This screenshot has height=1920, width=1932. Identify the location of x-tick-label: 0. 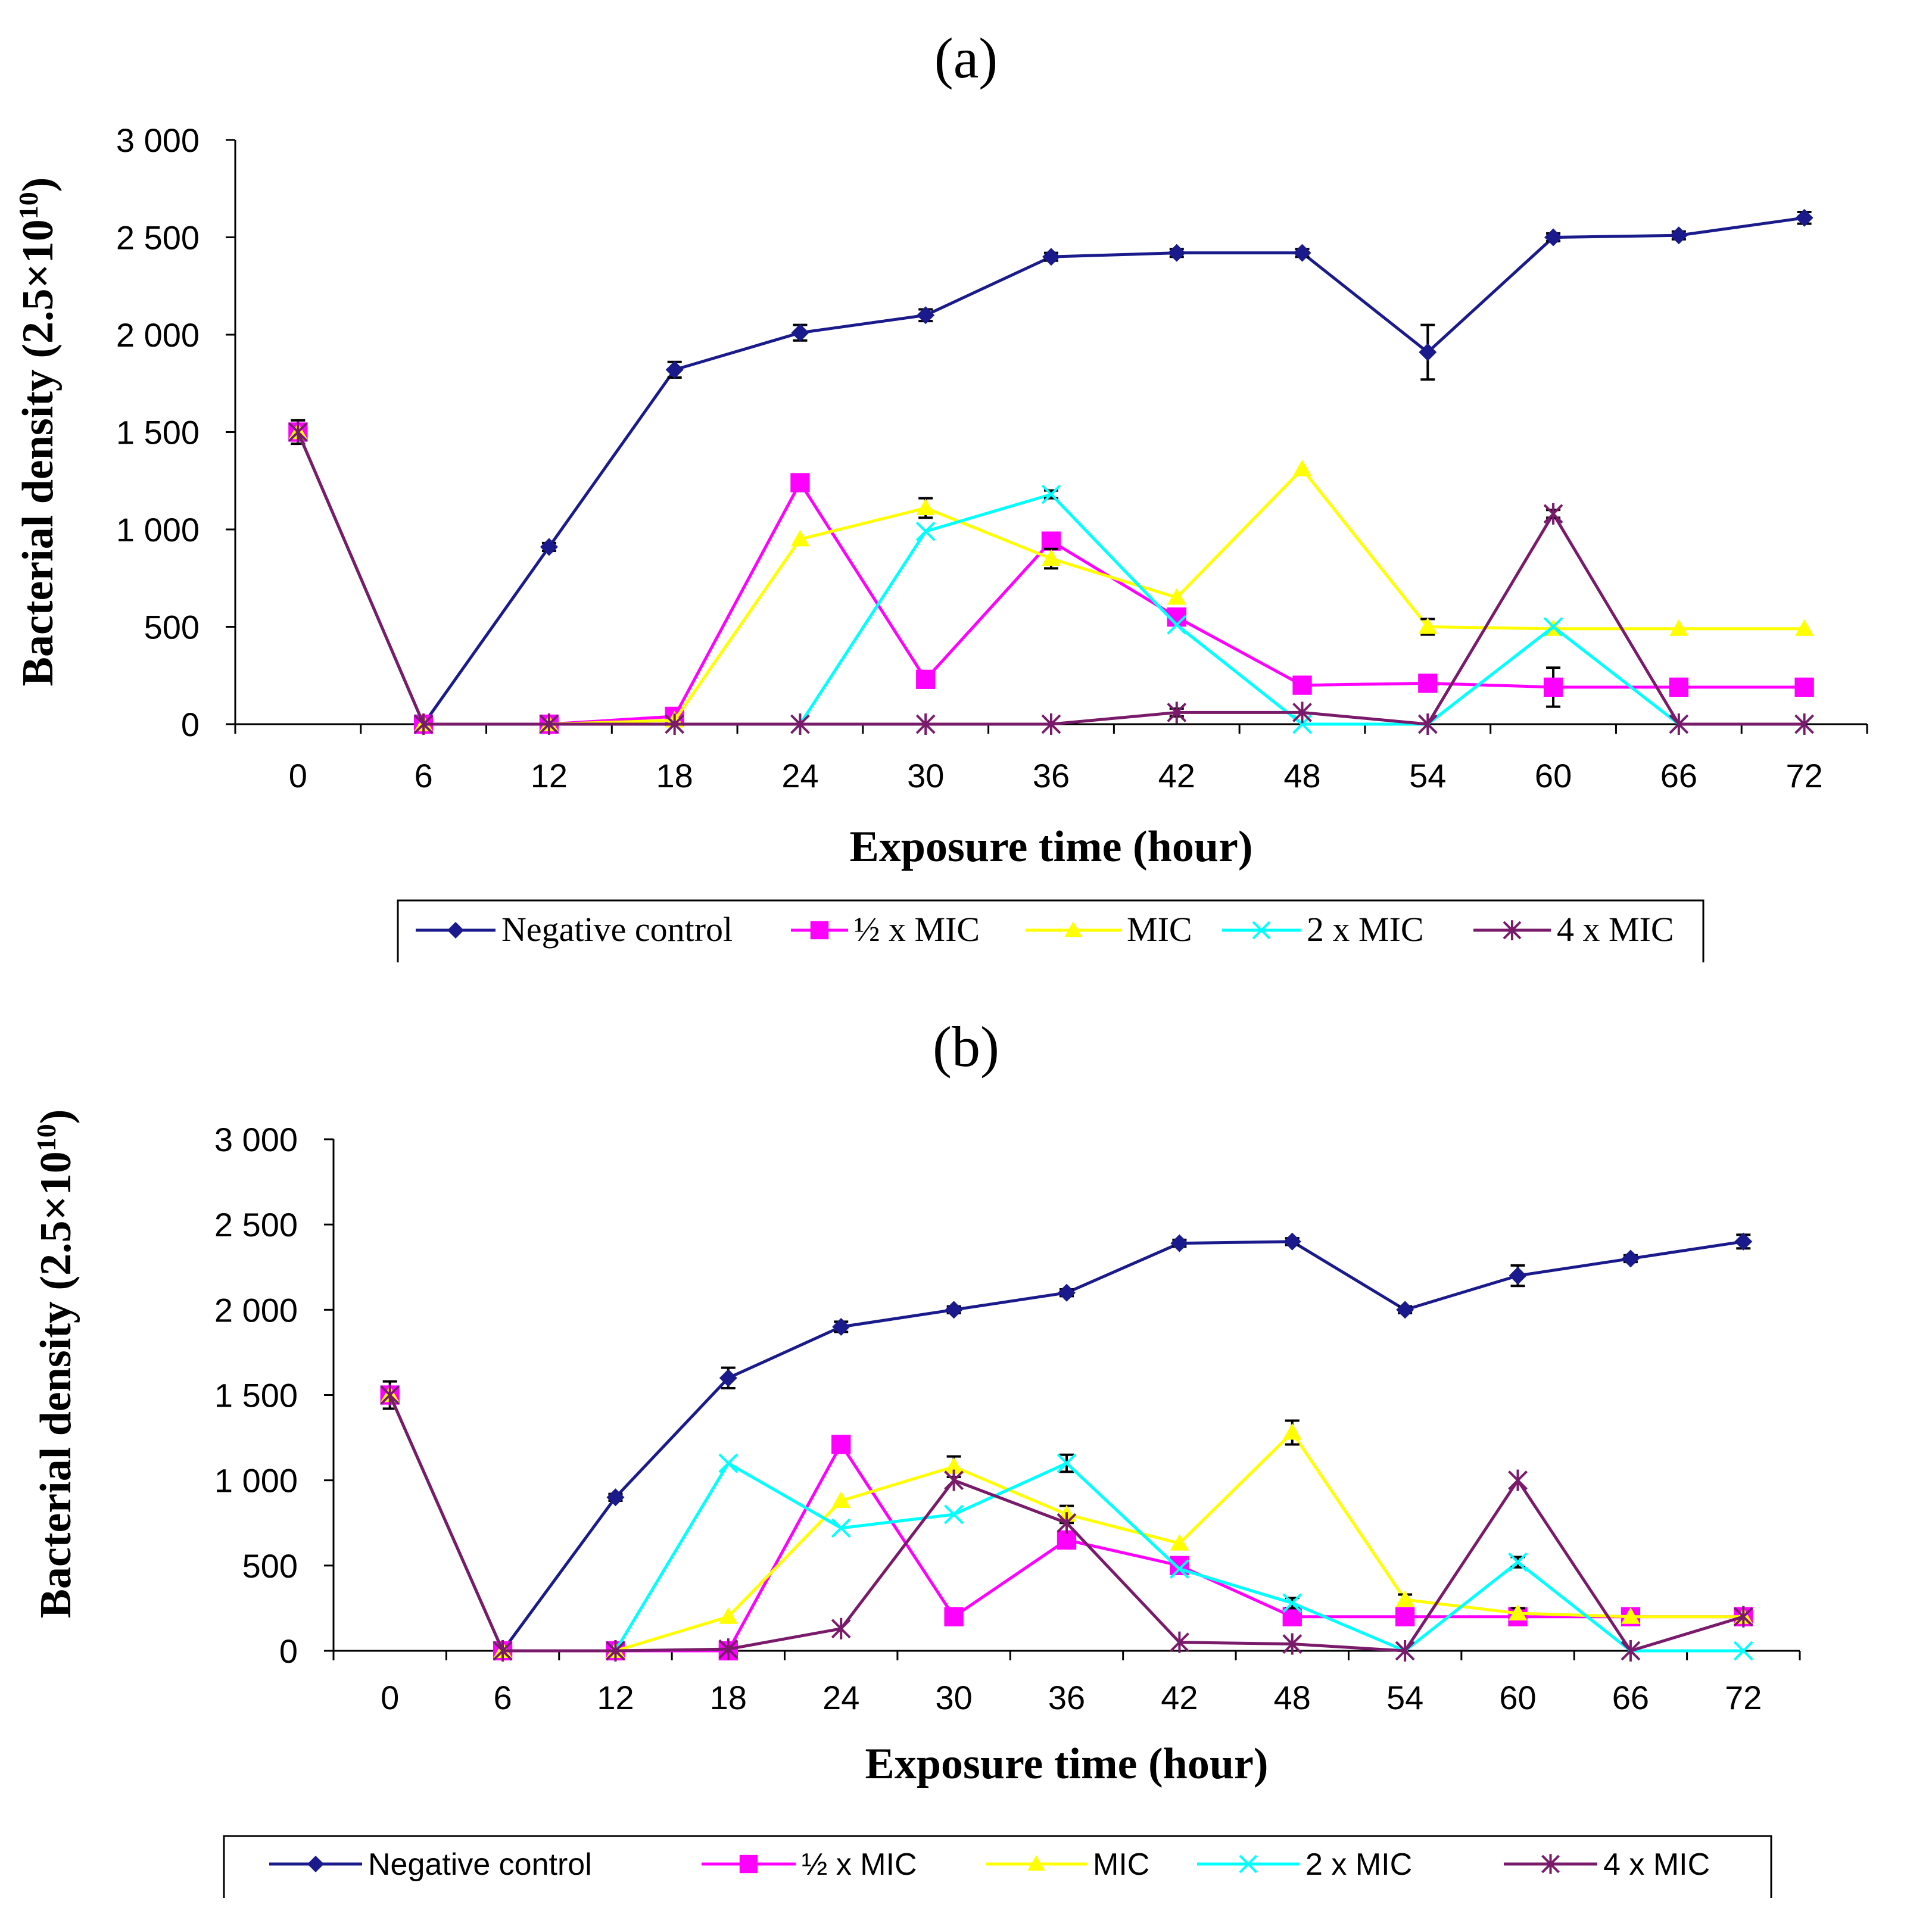
(390, 1697).